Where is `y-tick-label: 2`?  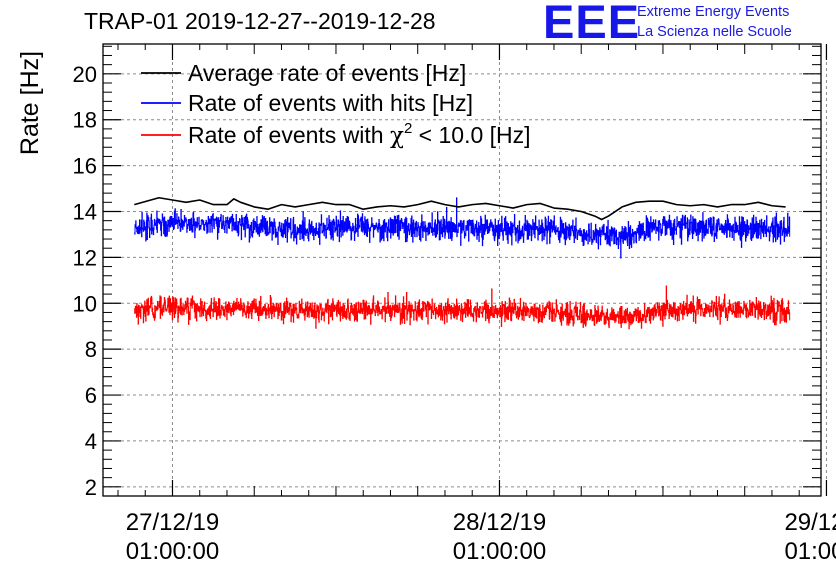 y-tick-label: 2 is located at coordinates (91, 487).